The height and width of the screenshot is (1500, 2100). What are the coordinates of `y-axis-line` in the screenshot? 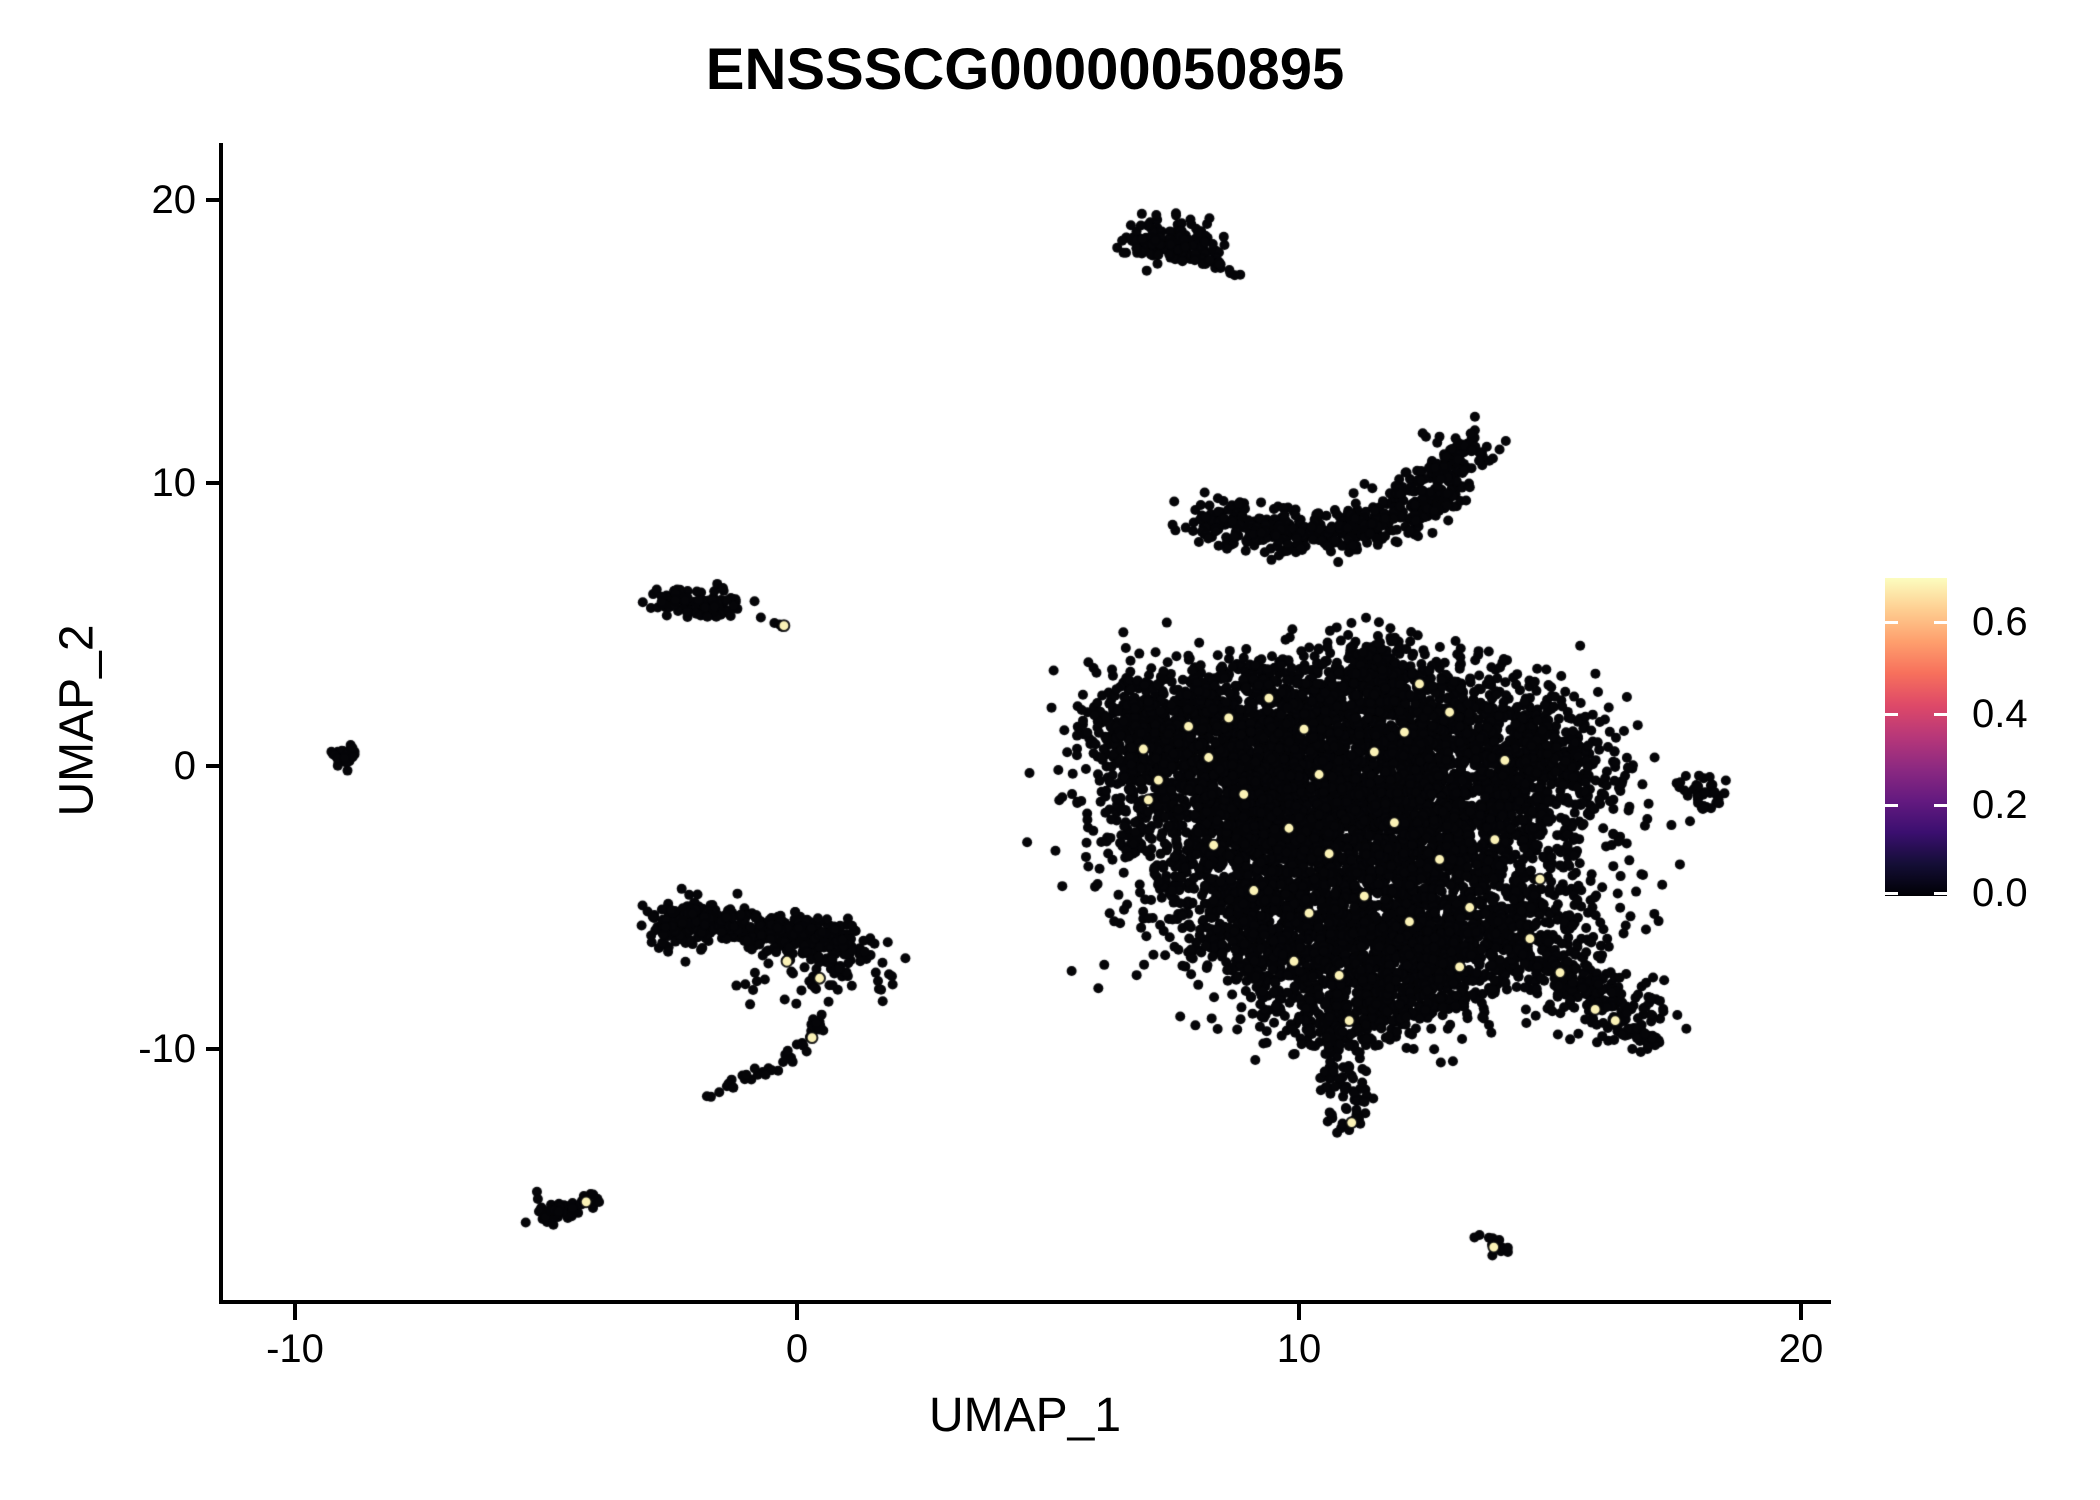 It's located at (221, 723).